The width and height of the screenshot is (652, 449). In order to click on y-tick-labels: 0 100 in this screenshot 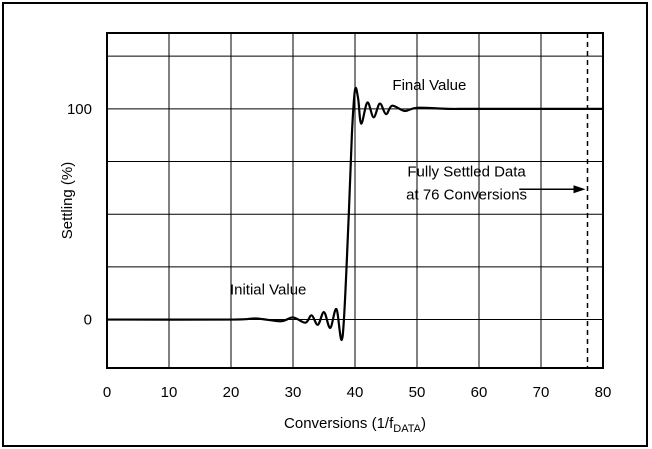, I will do `click(79, 215)`.